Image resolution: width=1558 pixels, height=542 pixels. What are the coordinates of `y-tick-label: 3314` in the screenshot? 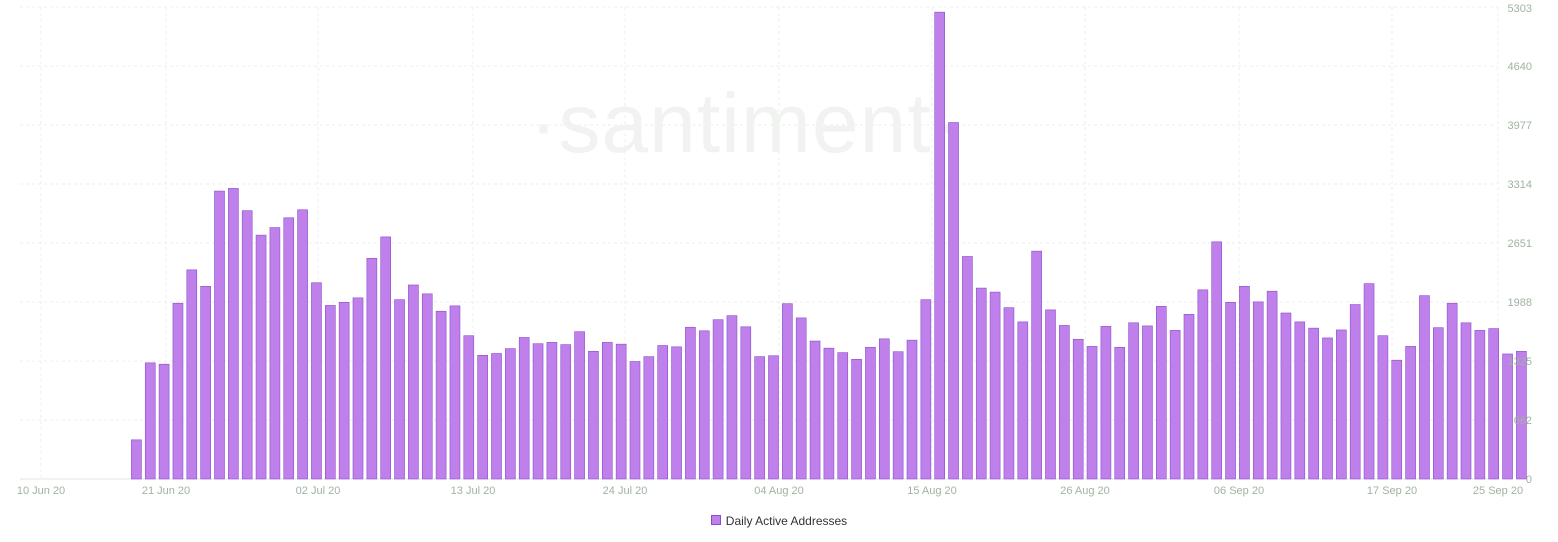 It's located at (1520, 185).